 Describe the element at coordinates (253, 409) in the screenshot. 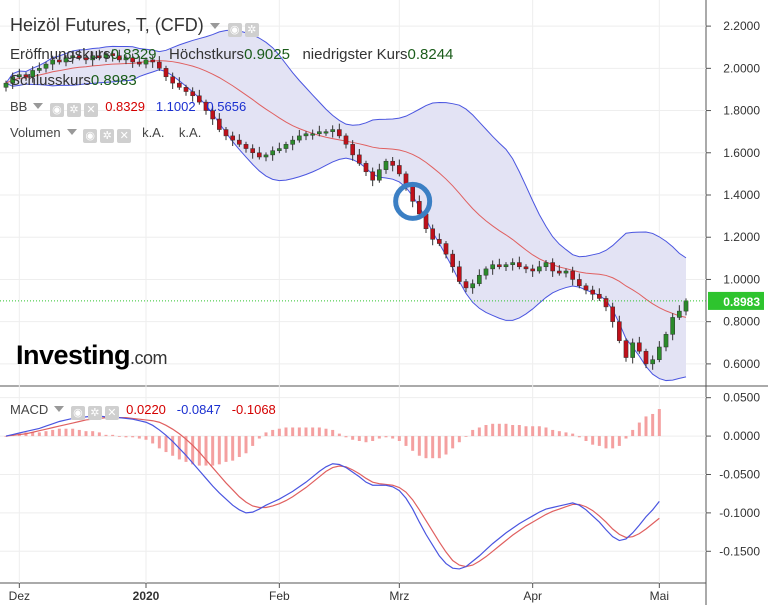

I see `macd-signal-value: -0.1068` at that location.